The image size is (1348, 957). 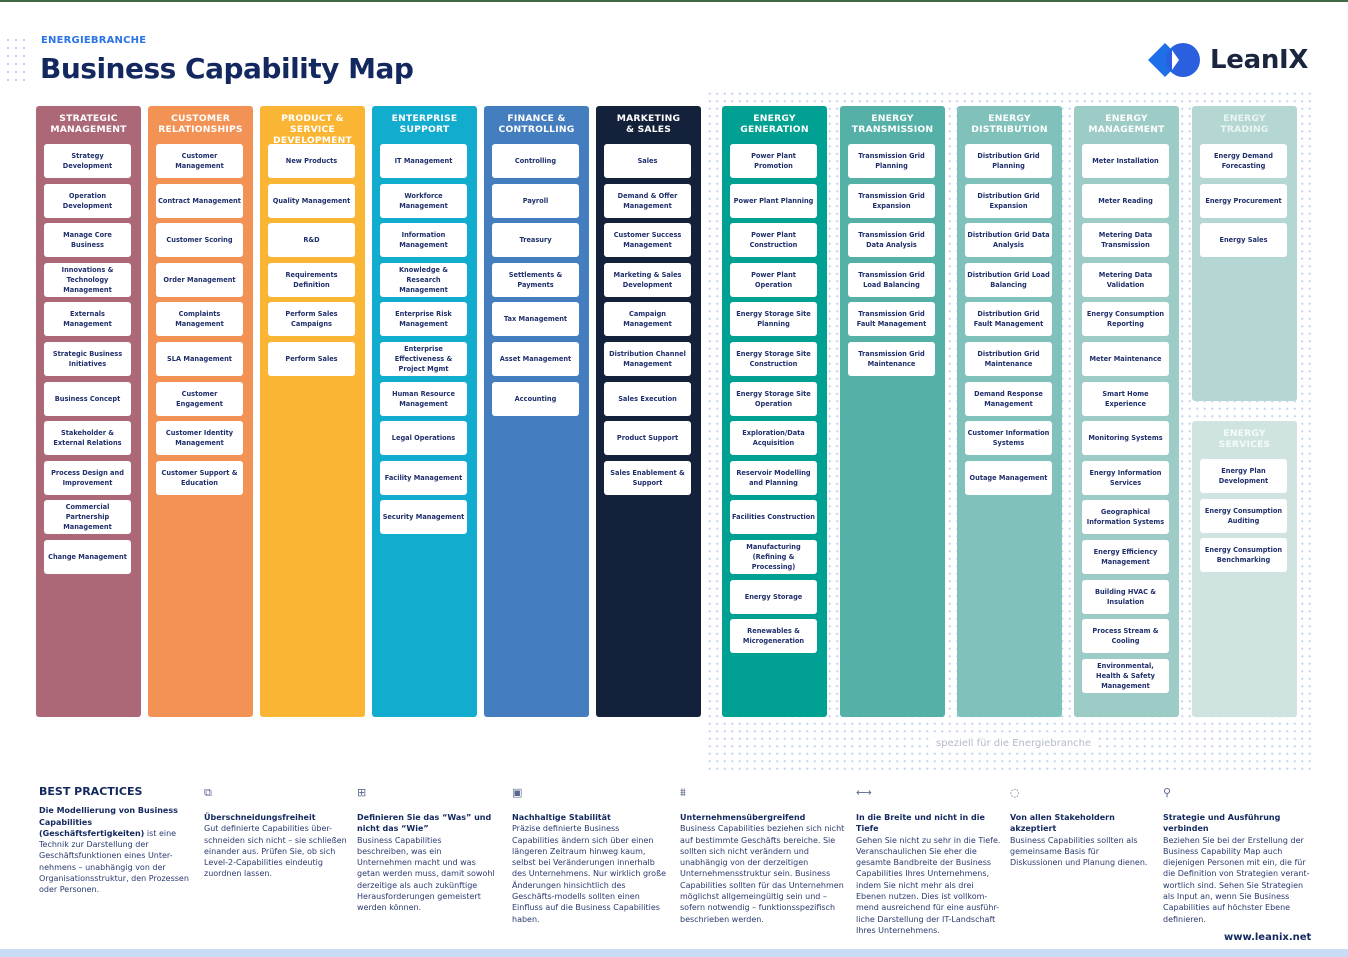 What do you see at coordinates (423, 477) in the screenshot?
I see `capability-card: Facility Management` at bounding box center [423, 477].